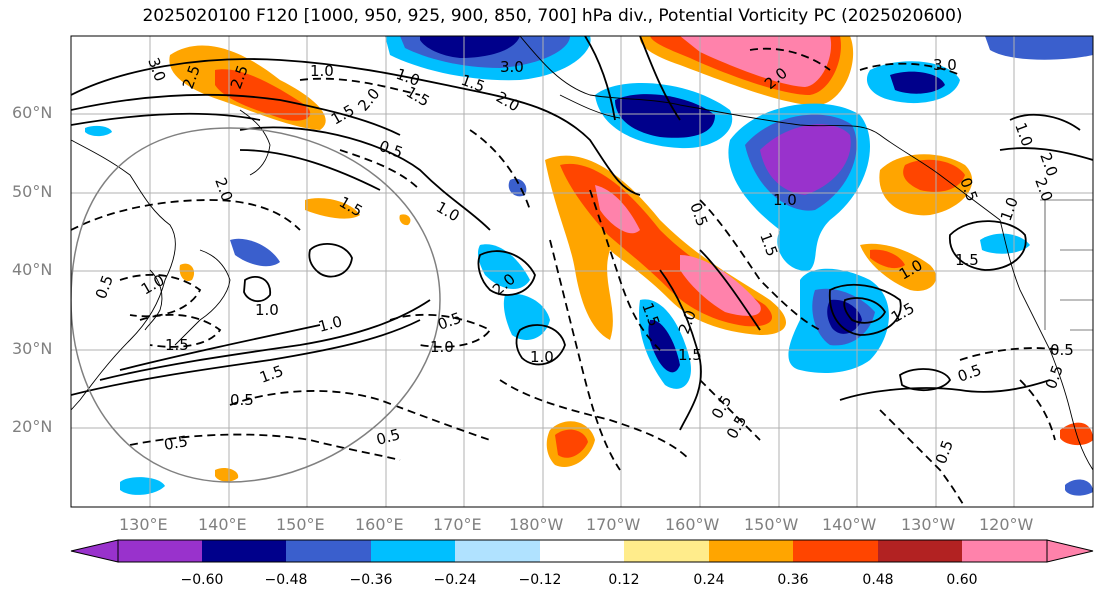  Describe the element at coordinates (793, 580) in the screenshot. I see `colorbar-tick-label: 0.36` at that location.